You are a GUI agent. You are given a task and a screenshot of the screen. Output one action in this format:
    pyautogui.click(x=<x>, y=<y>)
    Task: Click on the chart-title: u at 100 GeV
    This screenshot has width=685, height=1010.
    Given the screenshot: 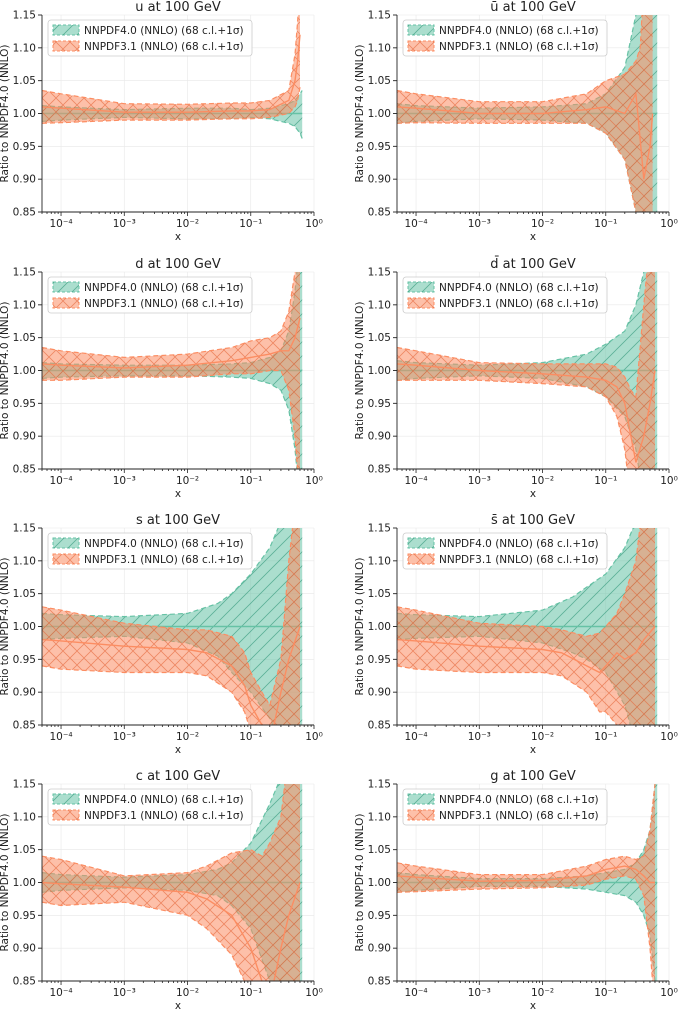 What is the action you would take?
    pyautogui.click(x=178, y=7)
    